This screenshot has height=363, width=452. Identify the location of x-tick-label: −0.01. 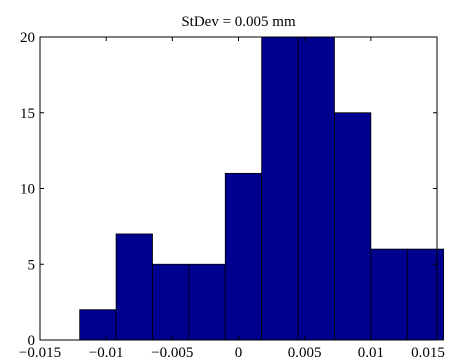
(106, 353).